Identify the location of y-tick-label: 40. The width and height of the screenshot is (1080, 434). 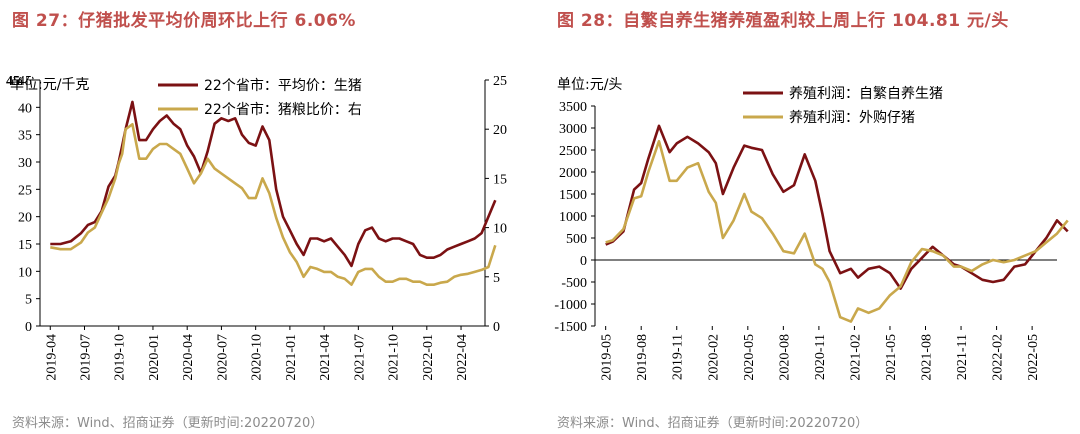
(25, 108).